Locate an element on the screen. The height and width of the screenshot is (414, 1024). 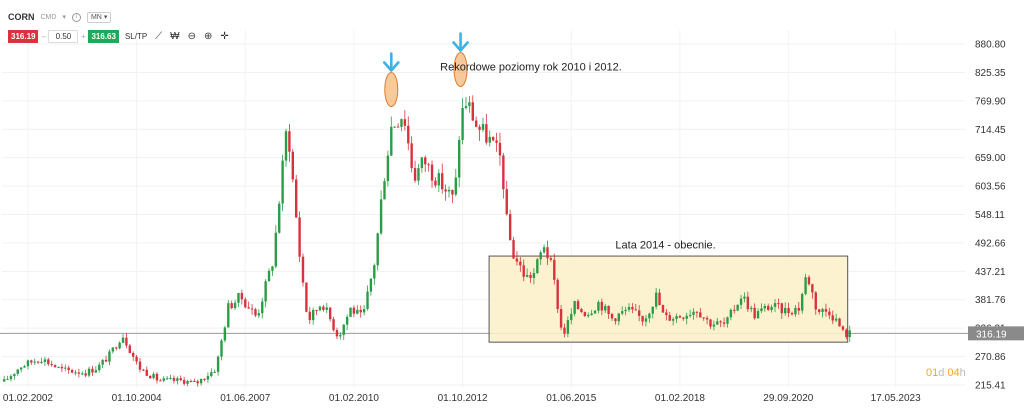
quantity-input: 0.50 is located at coordinates (63, 36).